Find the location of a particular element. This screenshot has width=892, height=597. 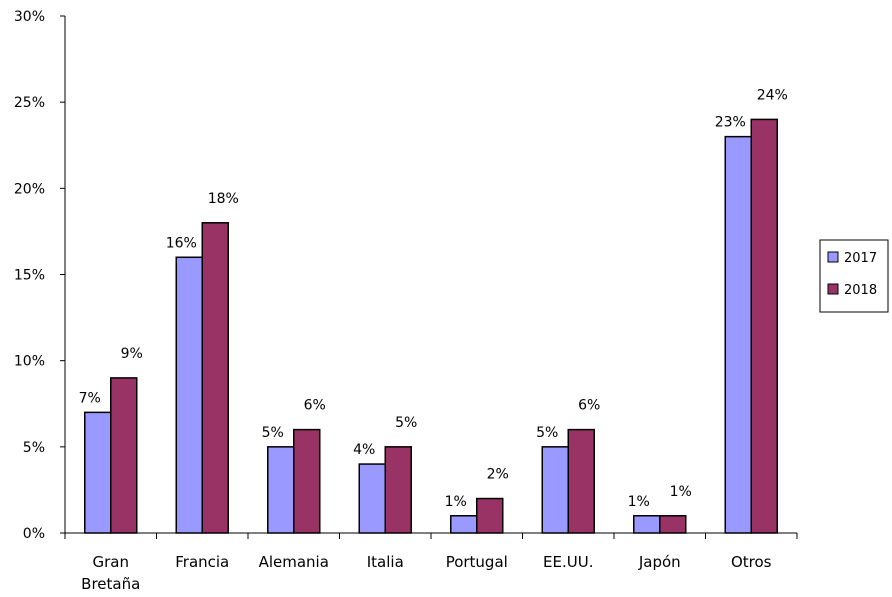

x-category-label: Italia is located at coordinates (385, 562).